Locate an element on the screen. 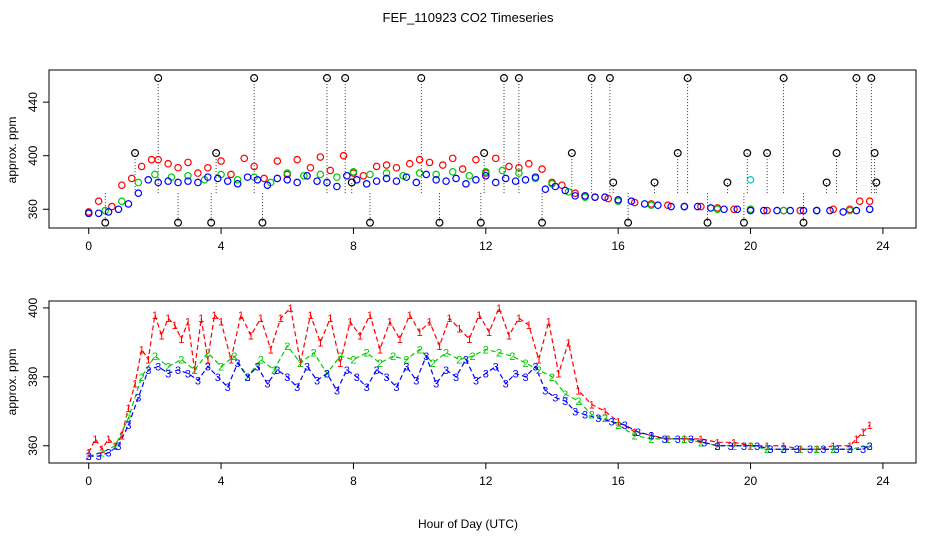 This screenshot has height=540, width=936. x-tick-label: 8 is located at coordinates (353, 246).